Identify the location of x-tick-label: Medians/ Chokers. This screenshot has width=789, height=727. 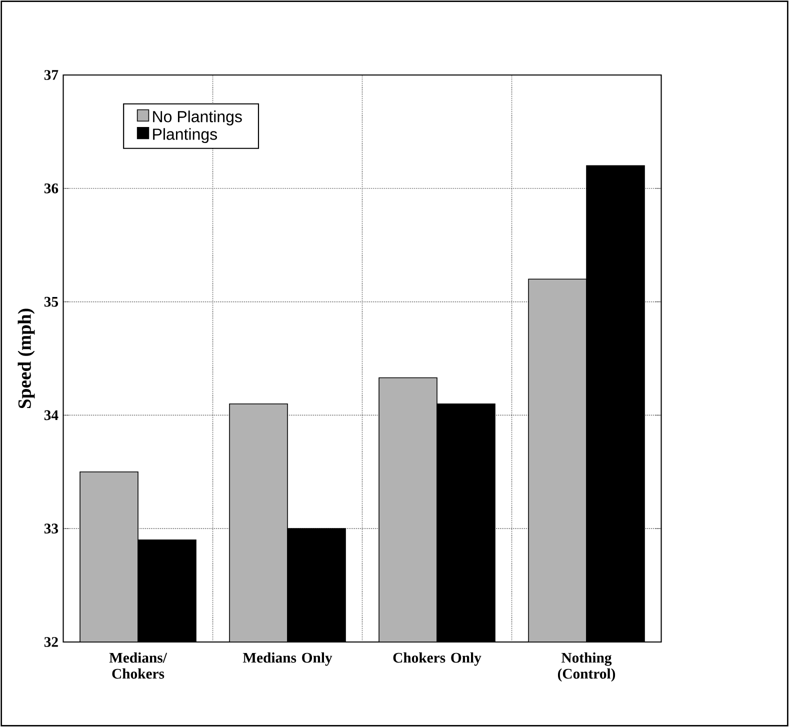
(138, 665).